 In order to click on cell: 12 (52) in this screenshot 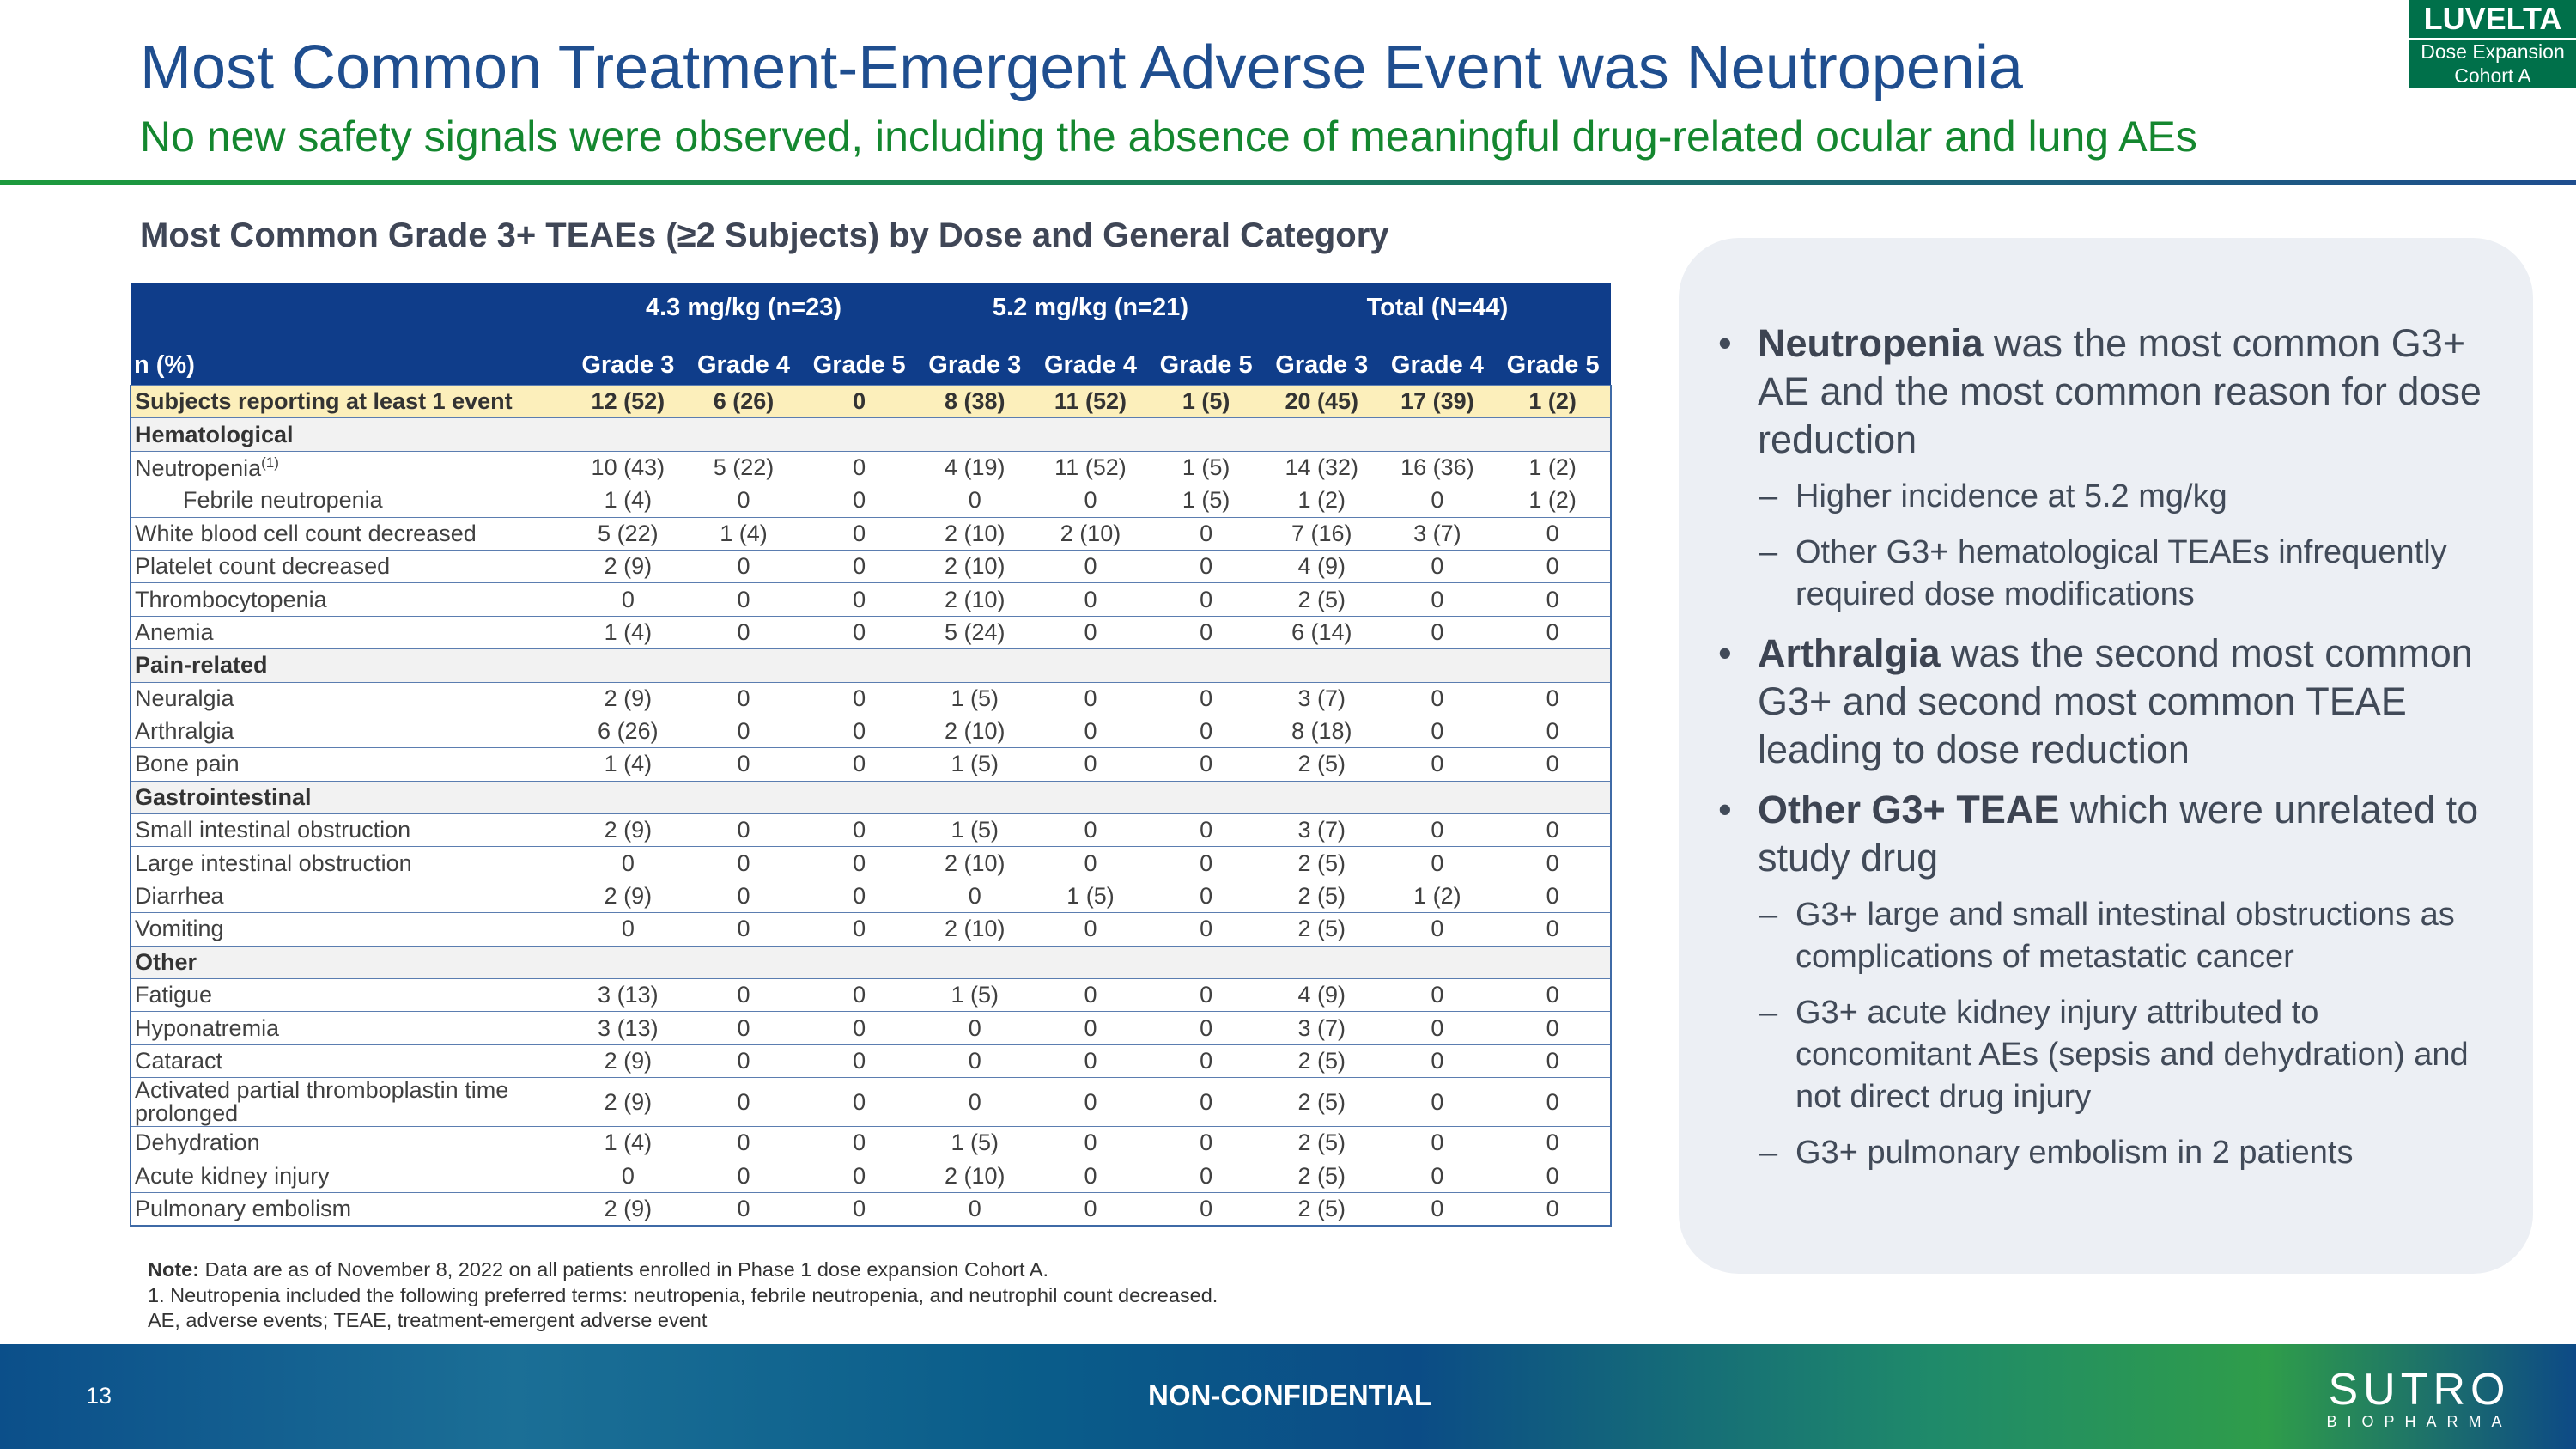, I will do `click(628, 401)`.